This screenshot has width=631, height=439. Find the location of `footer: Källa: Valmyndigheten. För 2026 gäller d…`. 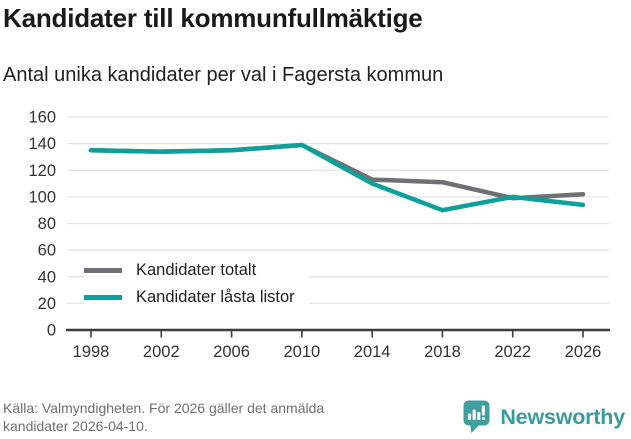

footer: Källa: Valmyndigheten. För 2026 gäller d… is located at coordinates (314, 417).